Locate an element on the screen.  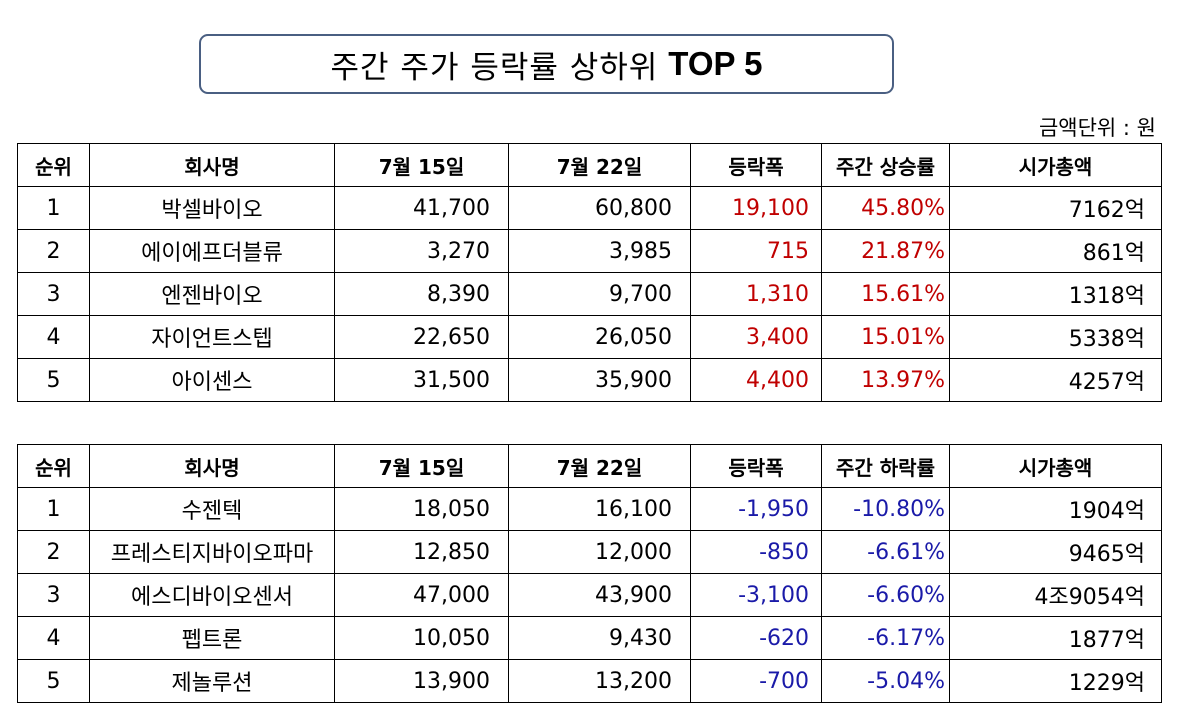
price-jul15-cell: 22,650 is located at coordinates (421, 337).